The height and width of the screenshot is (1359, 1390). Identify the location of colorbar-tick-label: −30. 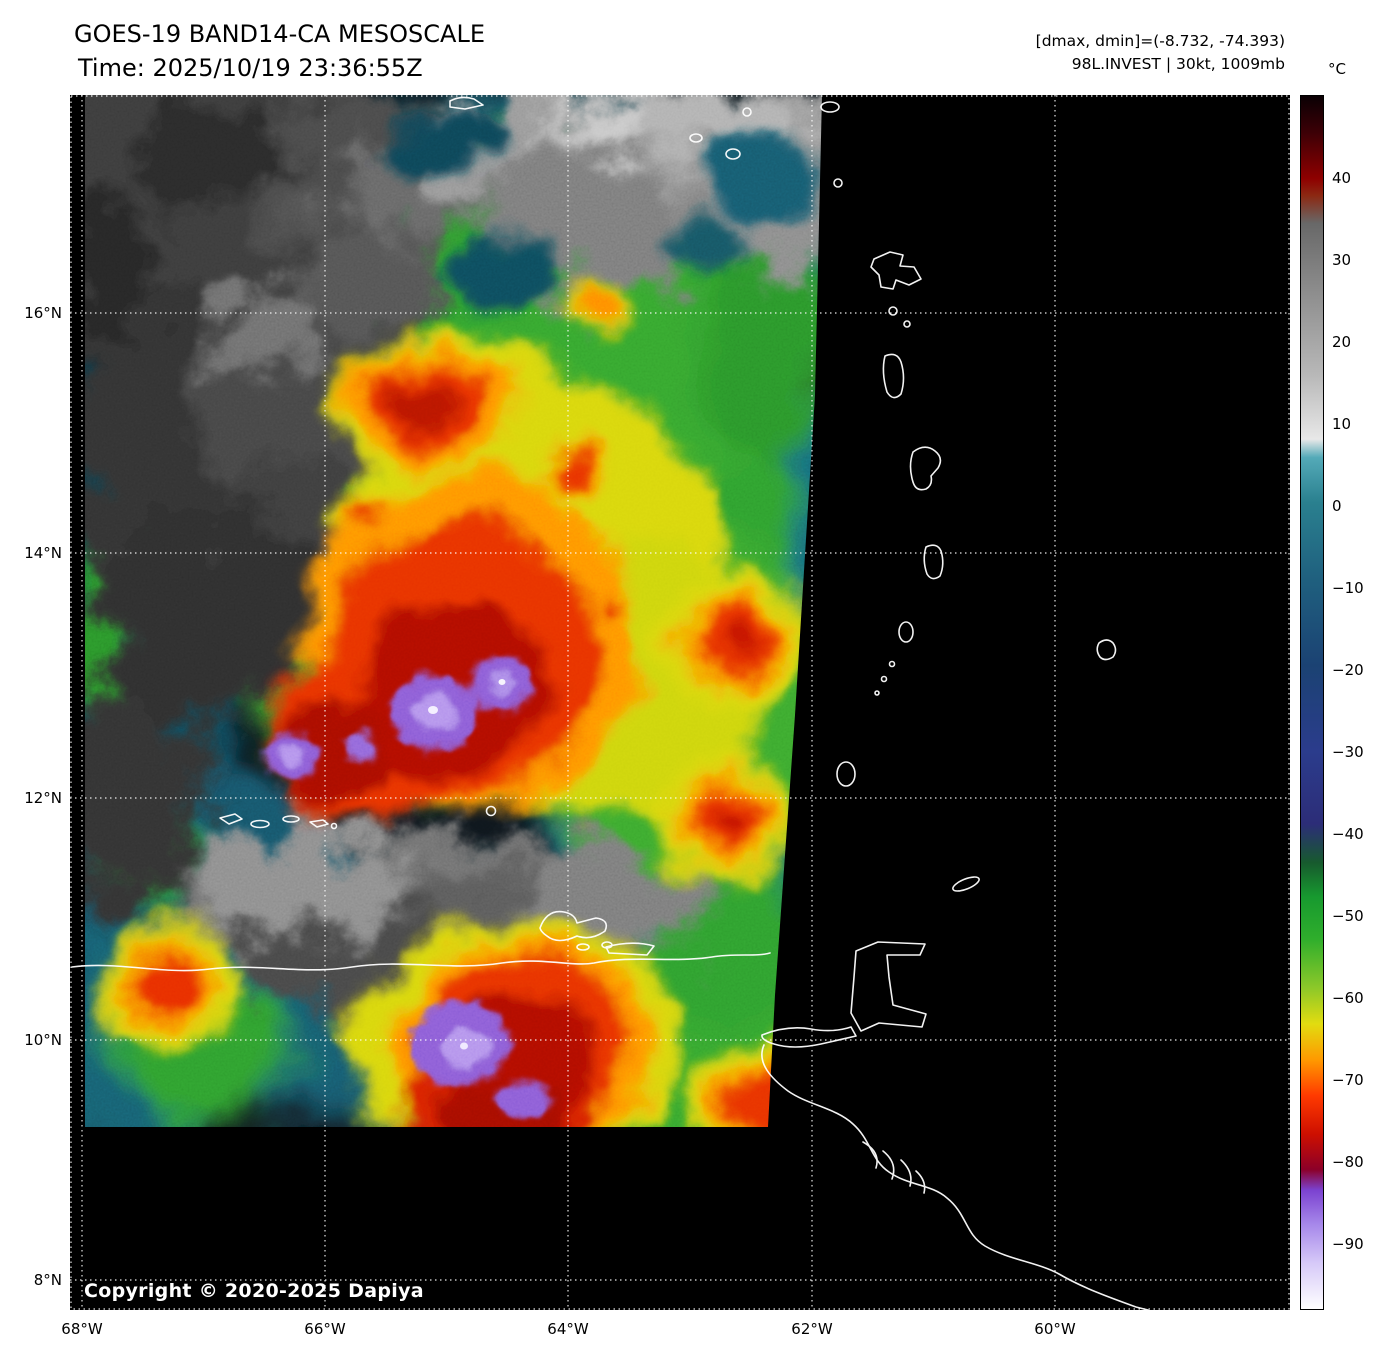
(1348, 752).